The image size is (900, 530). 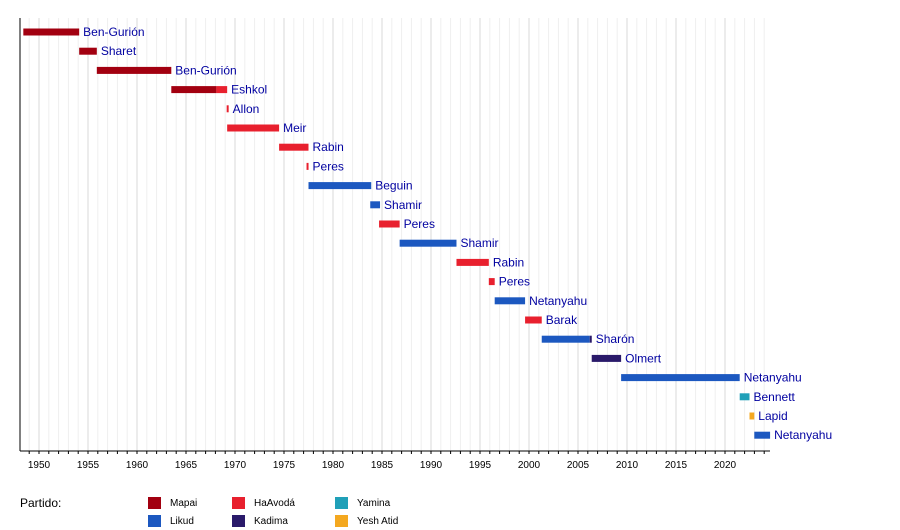 I want to click on x-tick-label: 1995, so click(x=480, y=465).